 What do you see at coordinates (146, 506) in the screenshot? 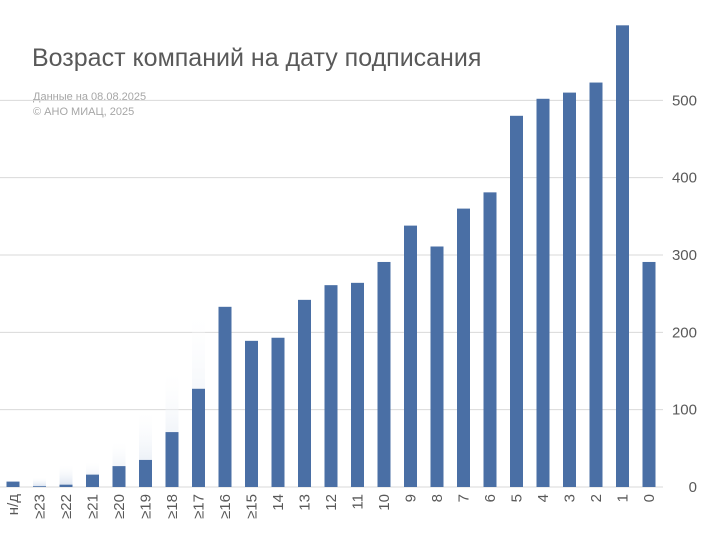
I see `x-tick-label: ≥19` at bounding box center [146, 506].